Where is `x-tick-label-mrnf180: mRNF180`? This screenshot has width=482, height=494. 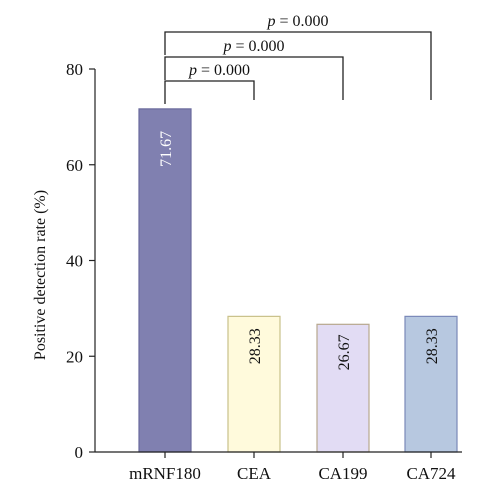
x-tick-label-mrnf180: mRNF180 is located at coordinates (165, 473).